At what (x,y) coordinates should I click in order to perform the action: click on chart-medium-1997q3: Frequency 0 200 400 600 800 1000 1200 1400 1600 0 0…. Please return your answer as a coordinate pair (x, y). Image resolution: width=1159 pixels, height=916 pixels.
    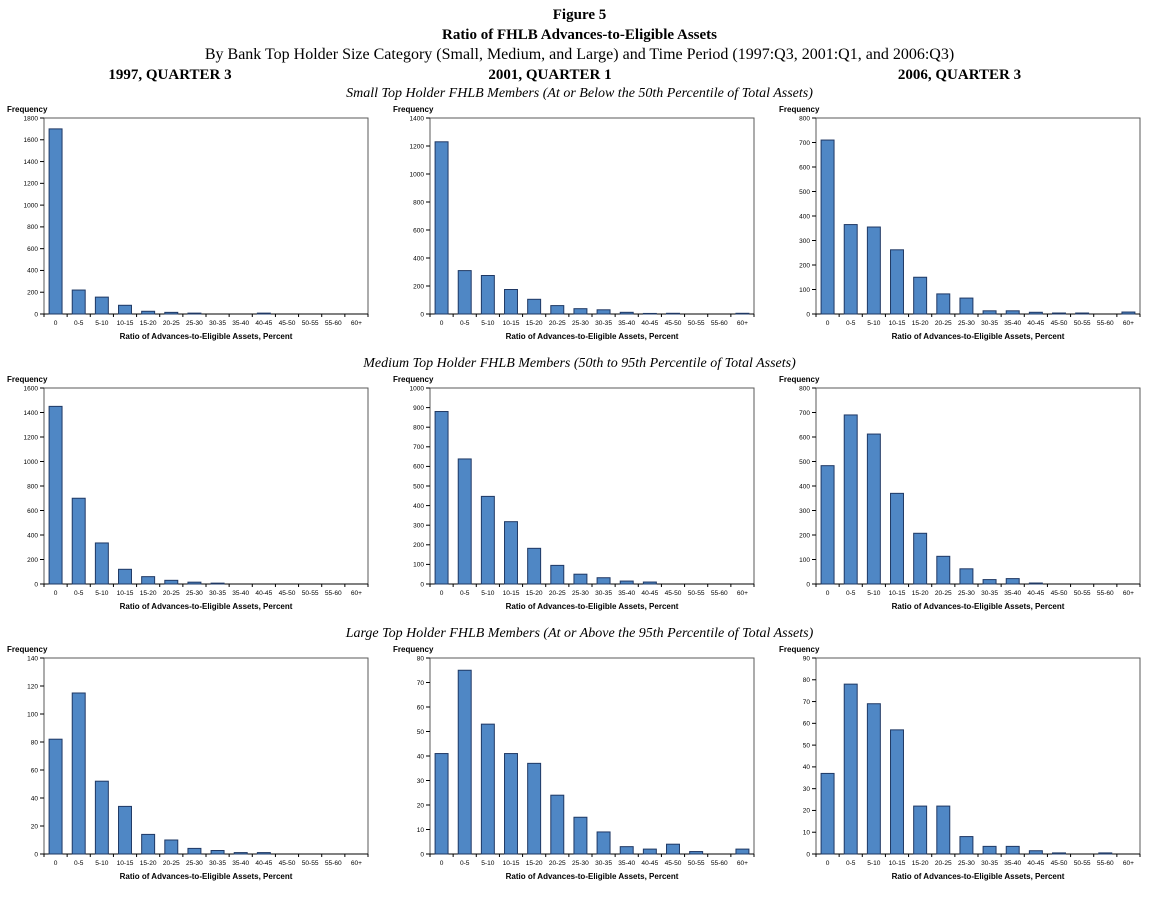
    Looking at the image, I should click on (195, 498).